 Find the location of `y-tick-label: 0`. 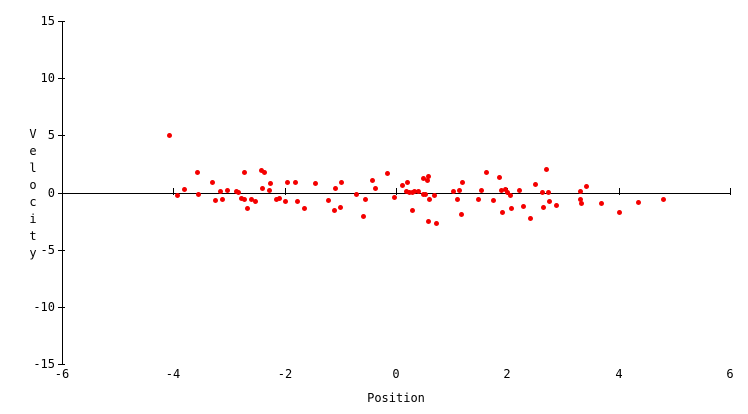

y-tick-label: 0 is located at coordinates (51, 193).